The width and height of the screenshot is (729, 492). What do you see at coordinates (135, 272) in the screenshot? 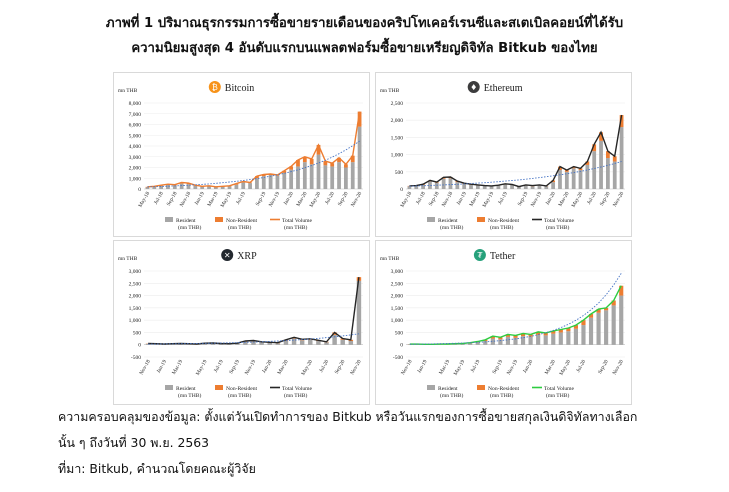
I see `y-tick-label: 3,000` at bounding box center [135, 272].